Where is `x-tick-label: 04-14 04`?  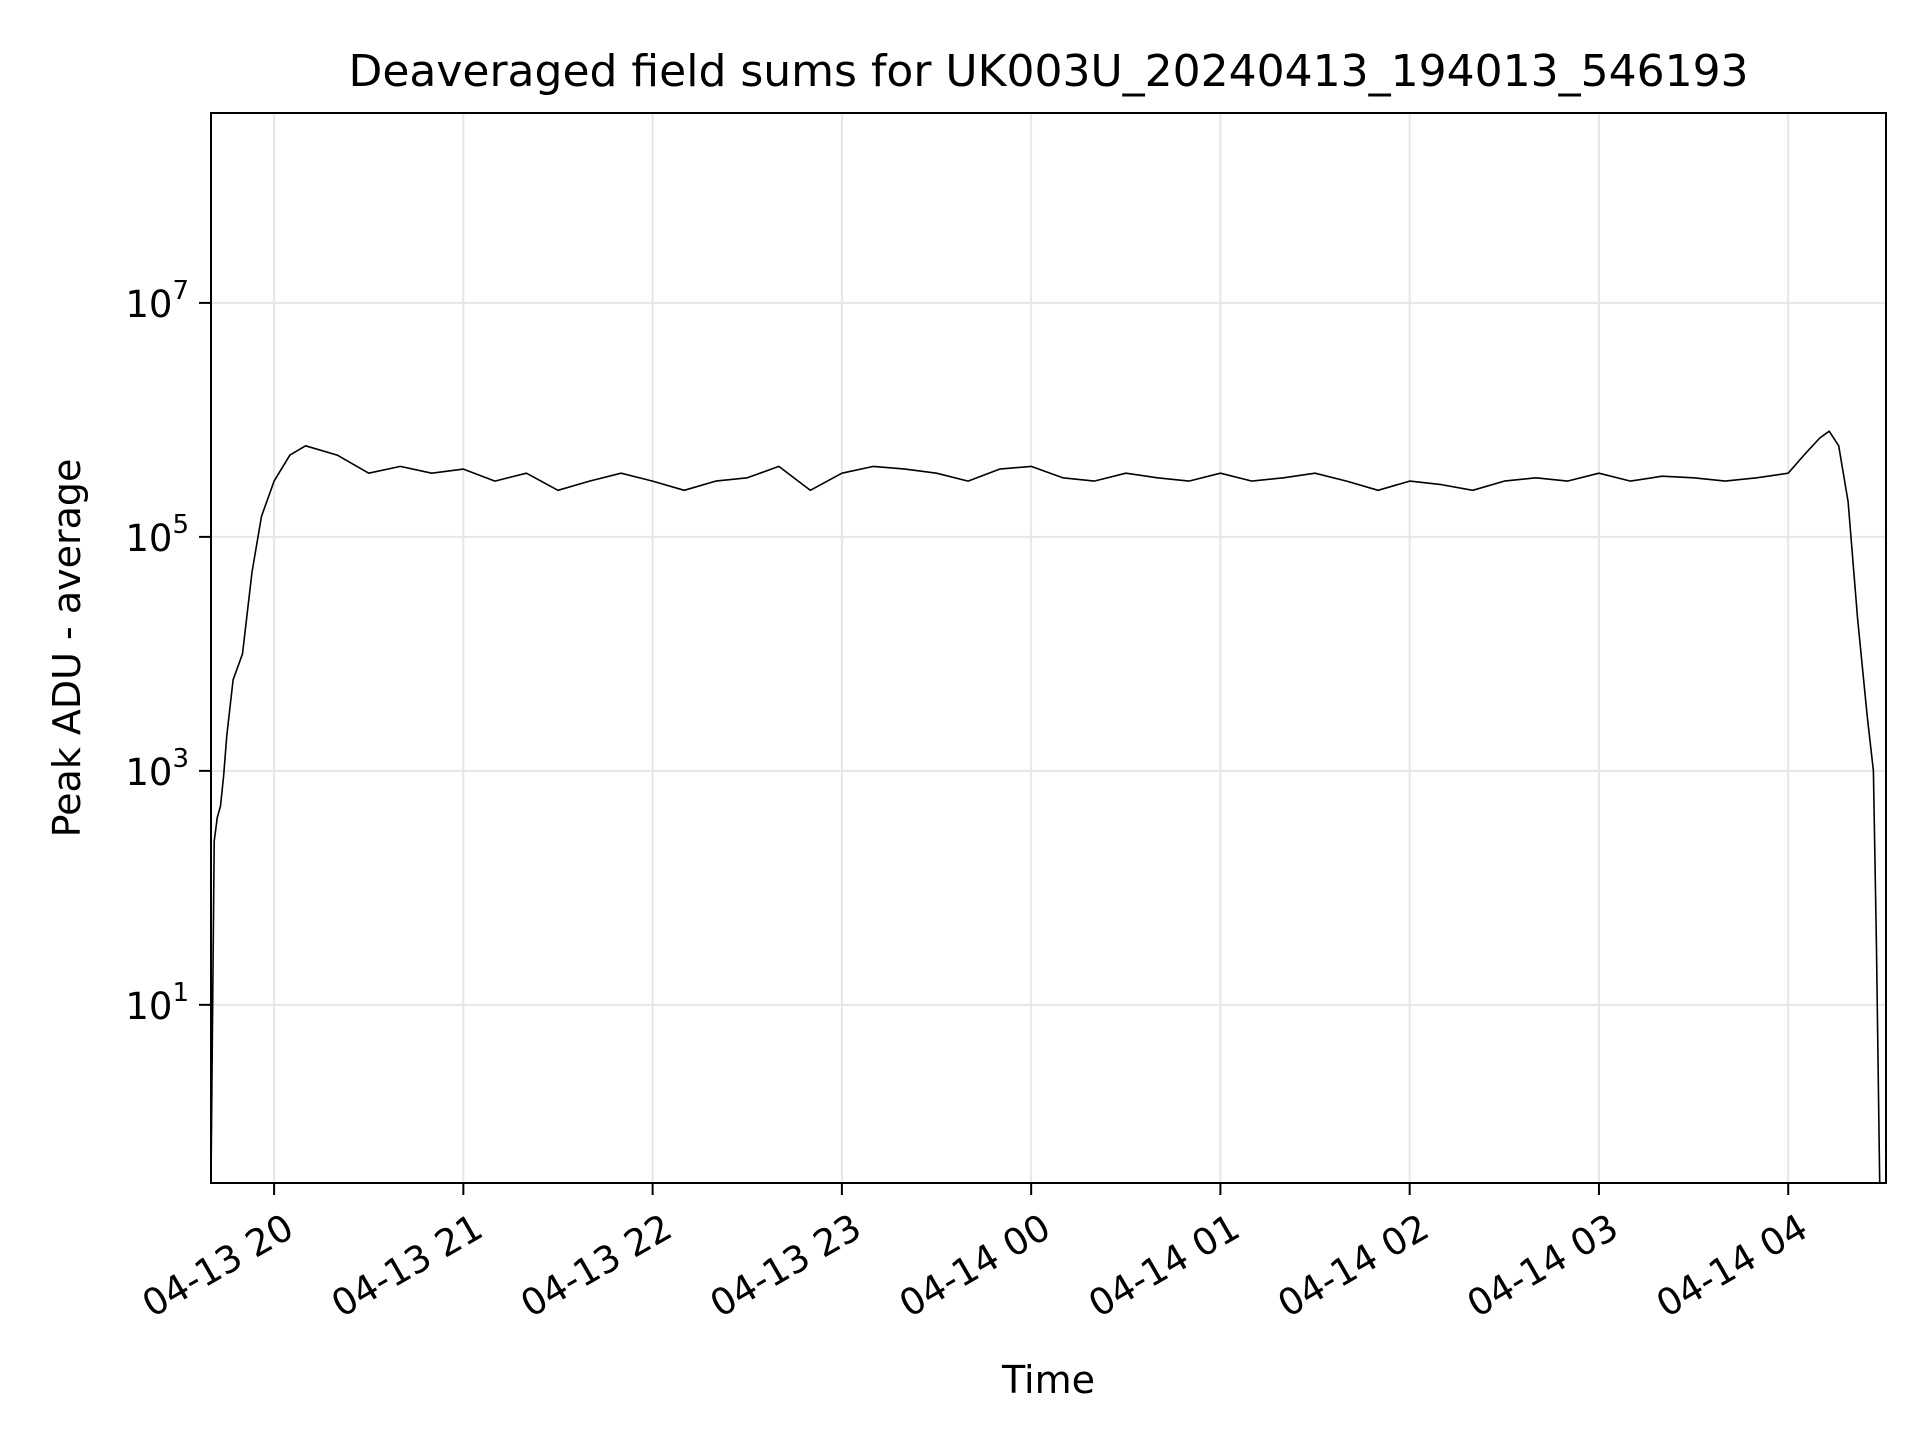
x-tick-label: 04-14 04 is located at coordinates (1732, 1266).